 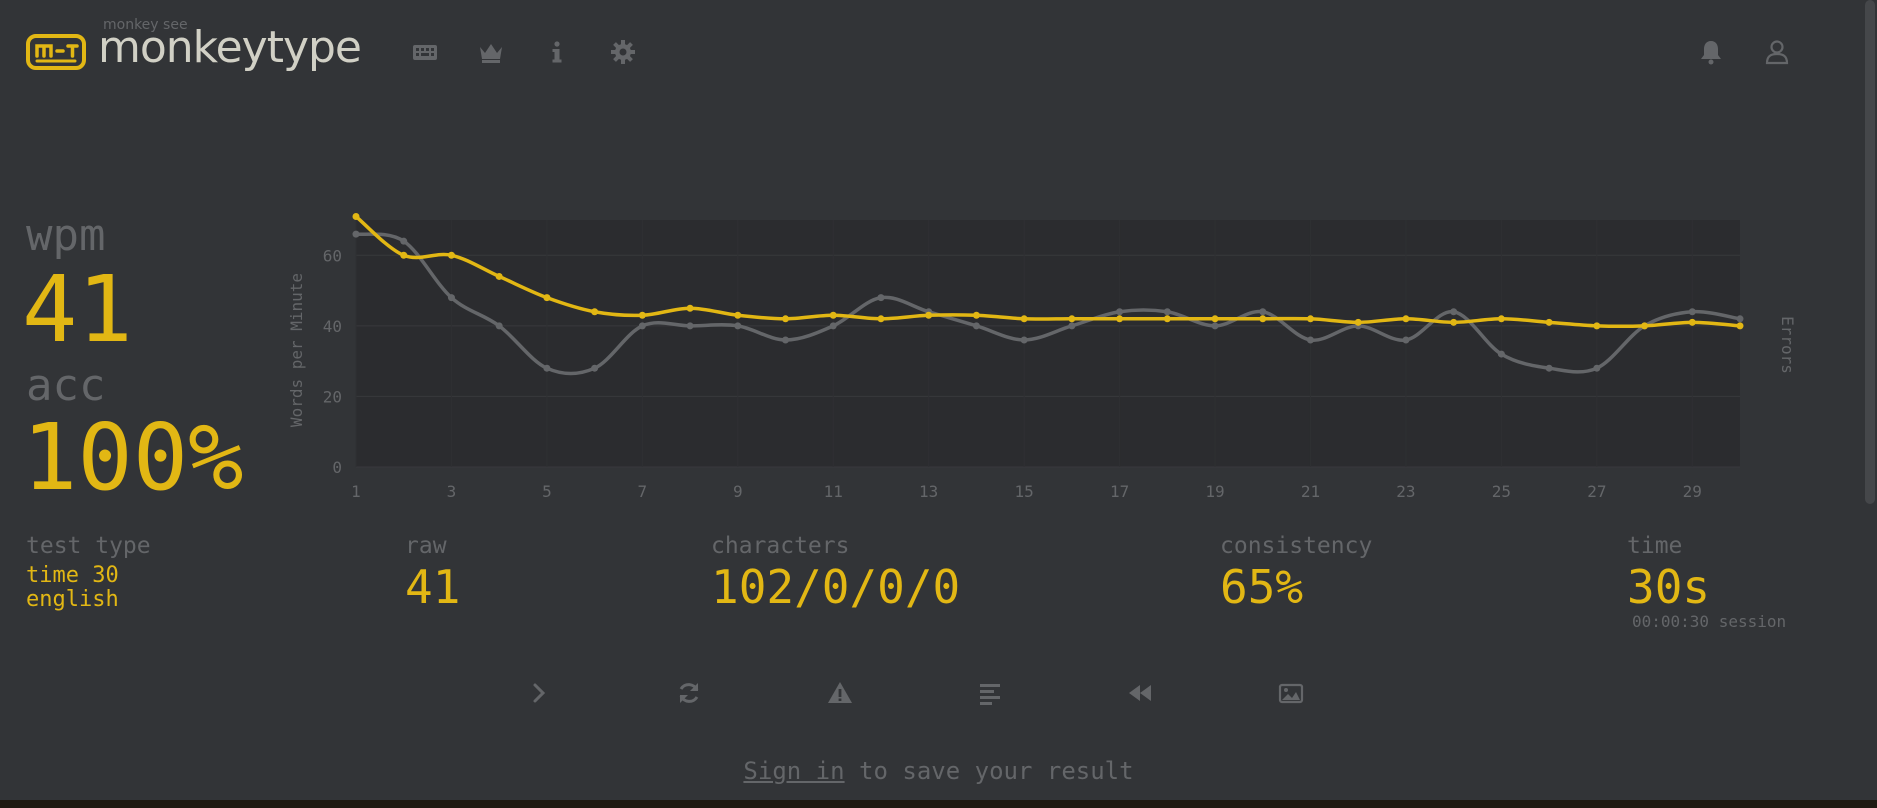 I want to click on warning-icon, so click(x=840, y=692).